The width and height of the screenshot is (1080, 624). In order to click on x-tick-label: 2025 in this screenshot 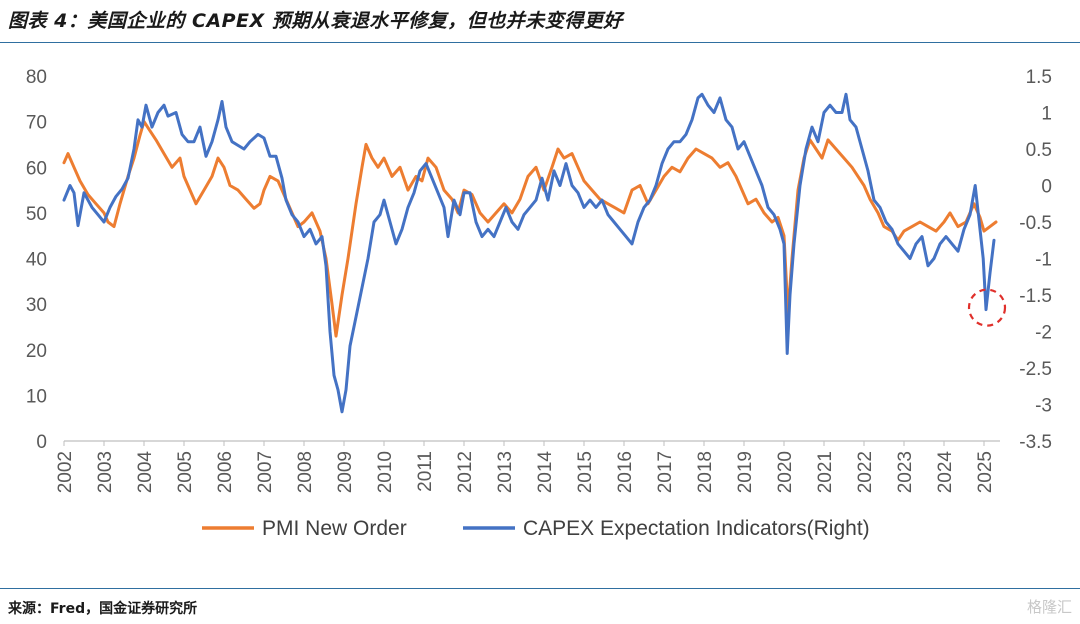, I will do `click(985, 472)`.